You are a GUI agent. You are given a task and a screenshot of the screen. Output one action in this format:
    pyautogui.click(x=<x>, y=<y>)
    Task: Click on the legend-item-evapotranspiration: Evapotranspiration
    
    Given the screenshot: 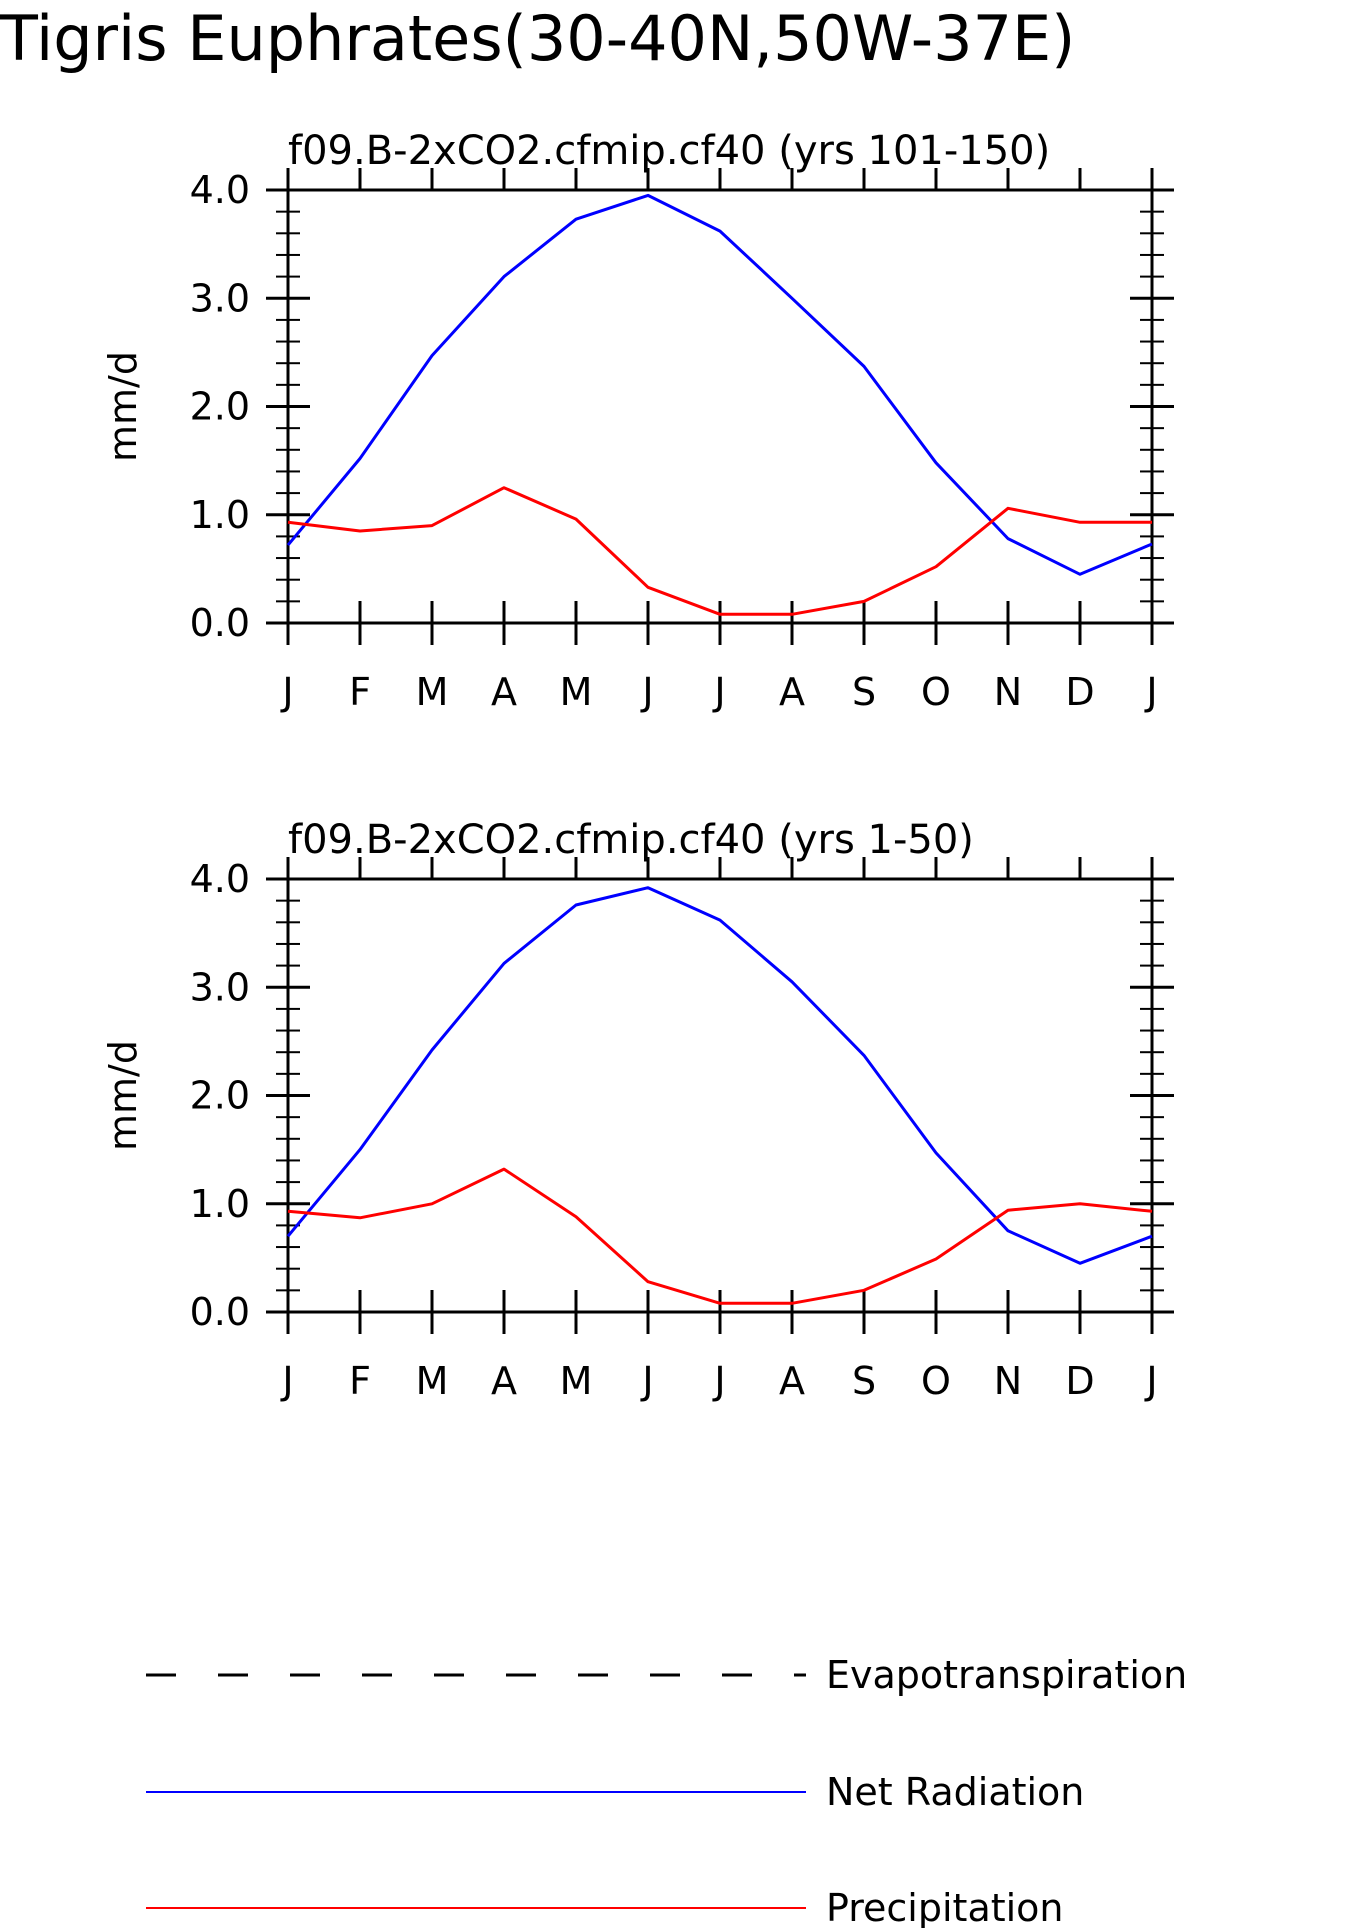 What is the action you would take?
    pyautogui.click(x=666, y=1675)
    